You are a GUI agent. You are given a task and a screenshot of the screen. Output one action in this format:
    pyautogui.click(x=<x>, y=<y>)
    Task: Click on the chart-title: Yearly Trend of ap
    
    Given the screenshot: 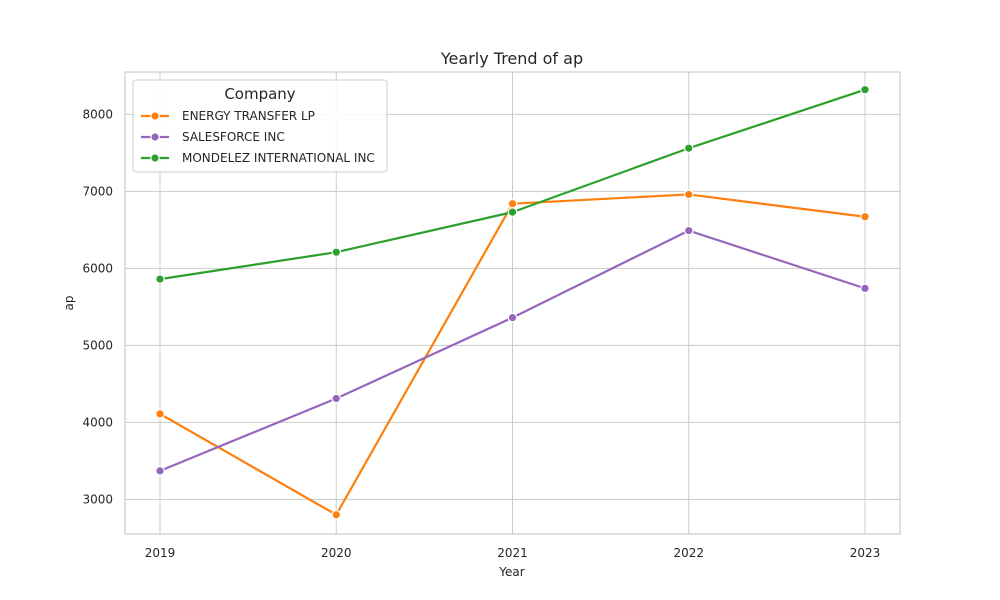 What is the action you would take?
    pyautogui.click(x=511, y=58)
    